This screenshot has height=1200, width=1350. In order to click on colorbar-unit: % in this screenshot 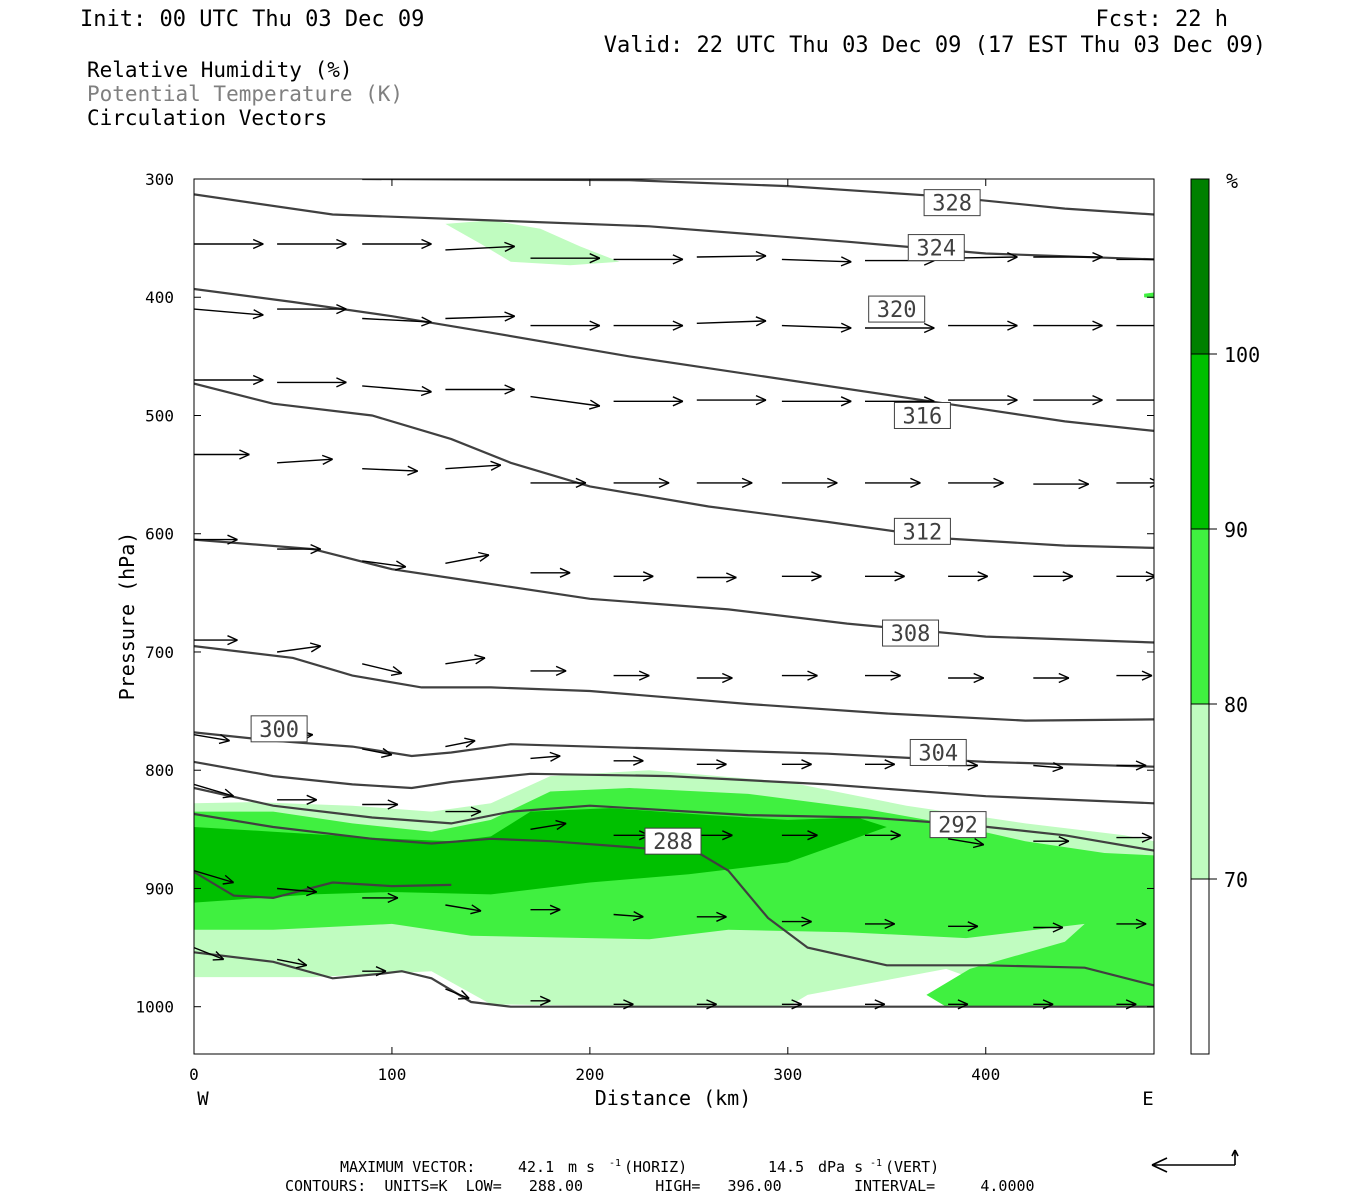, I will do `click(1232, 181)`.